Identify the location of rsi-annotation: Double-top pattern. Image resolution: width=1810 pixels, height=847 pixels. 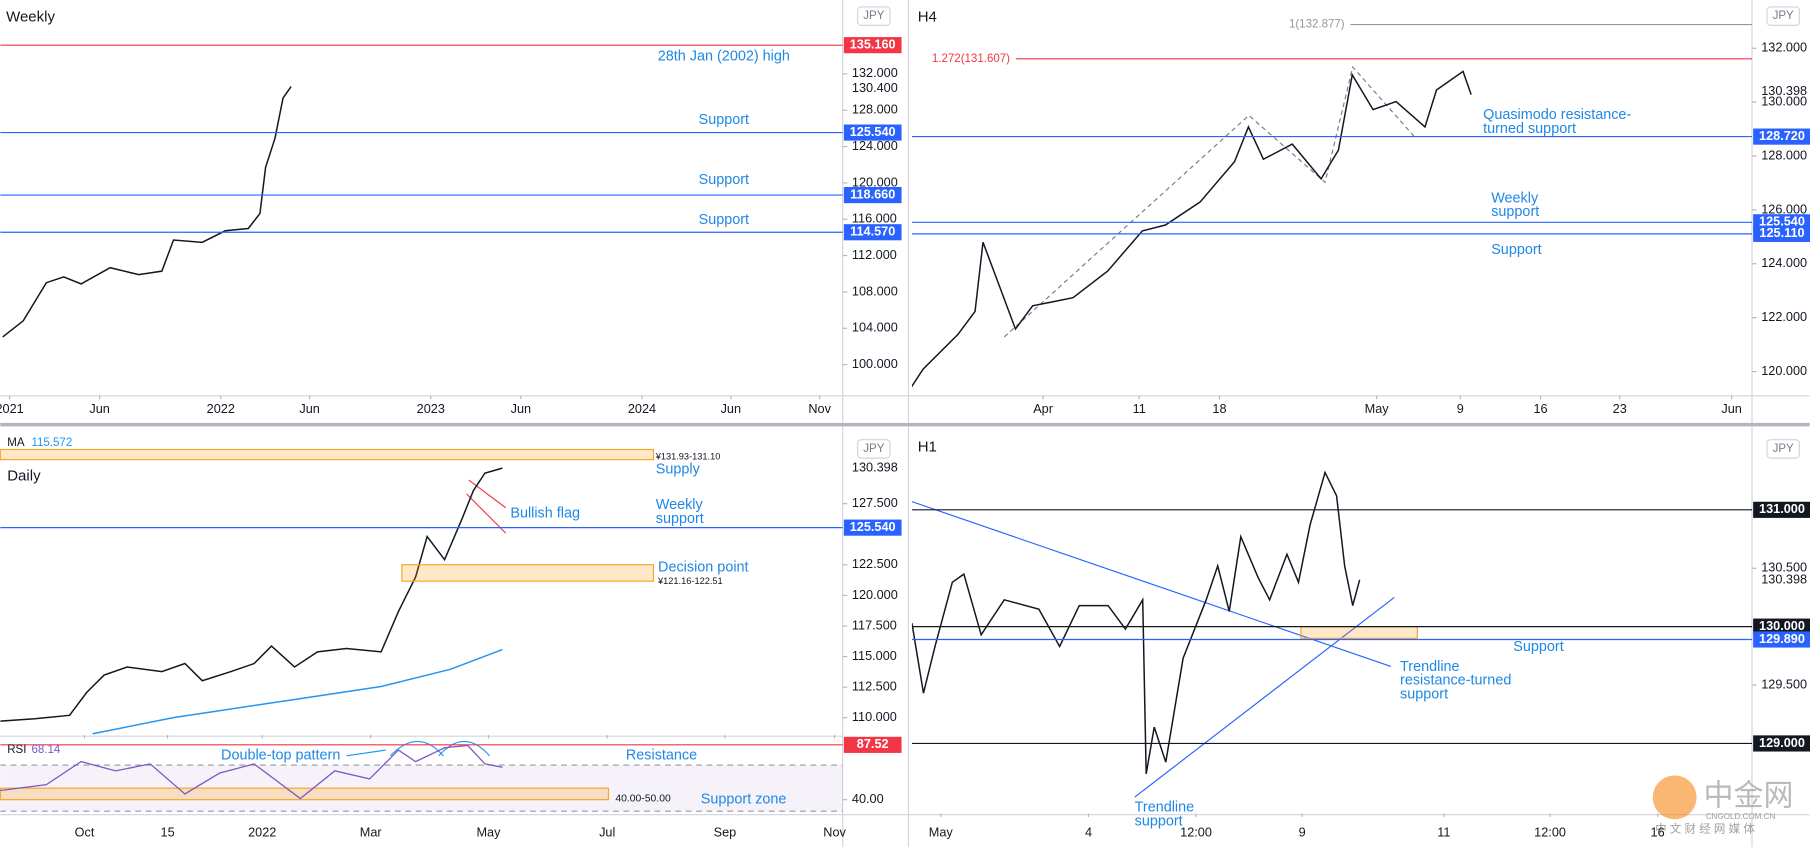
(280, 756).